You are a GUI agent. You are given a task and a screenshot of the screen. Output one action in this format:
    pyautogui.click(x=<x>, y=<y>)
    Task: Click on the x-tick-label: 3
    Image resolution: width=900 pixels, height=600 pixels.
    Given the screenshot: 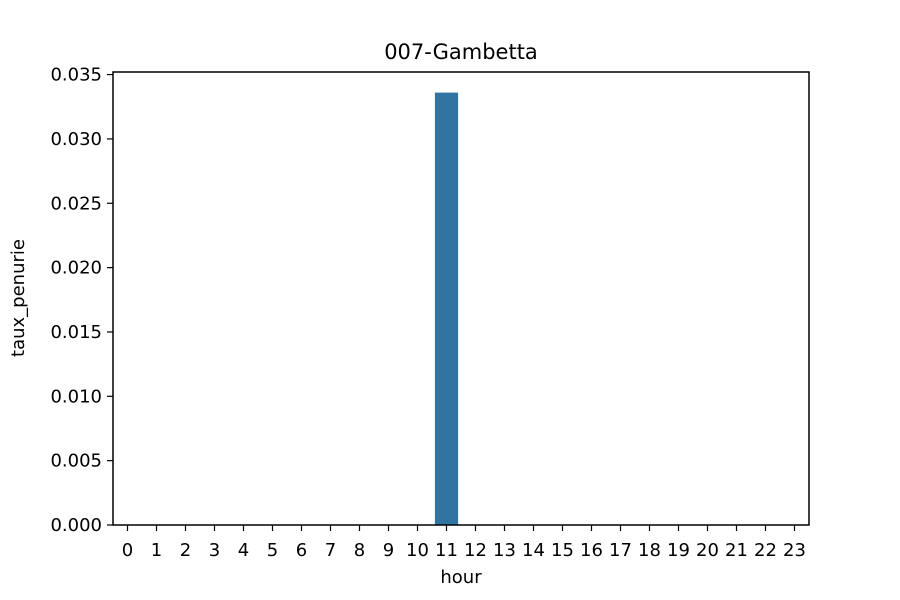 What is the action you would take?
    pyautogui.click(x=214, y=550)
    